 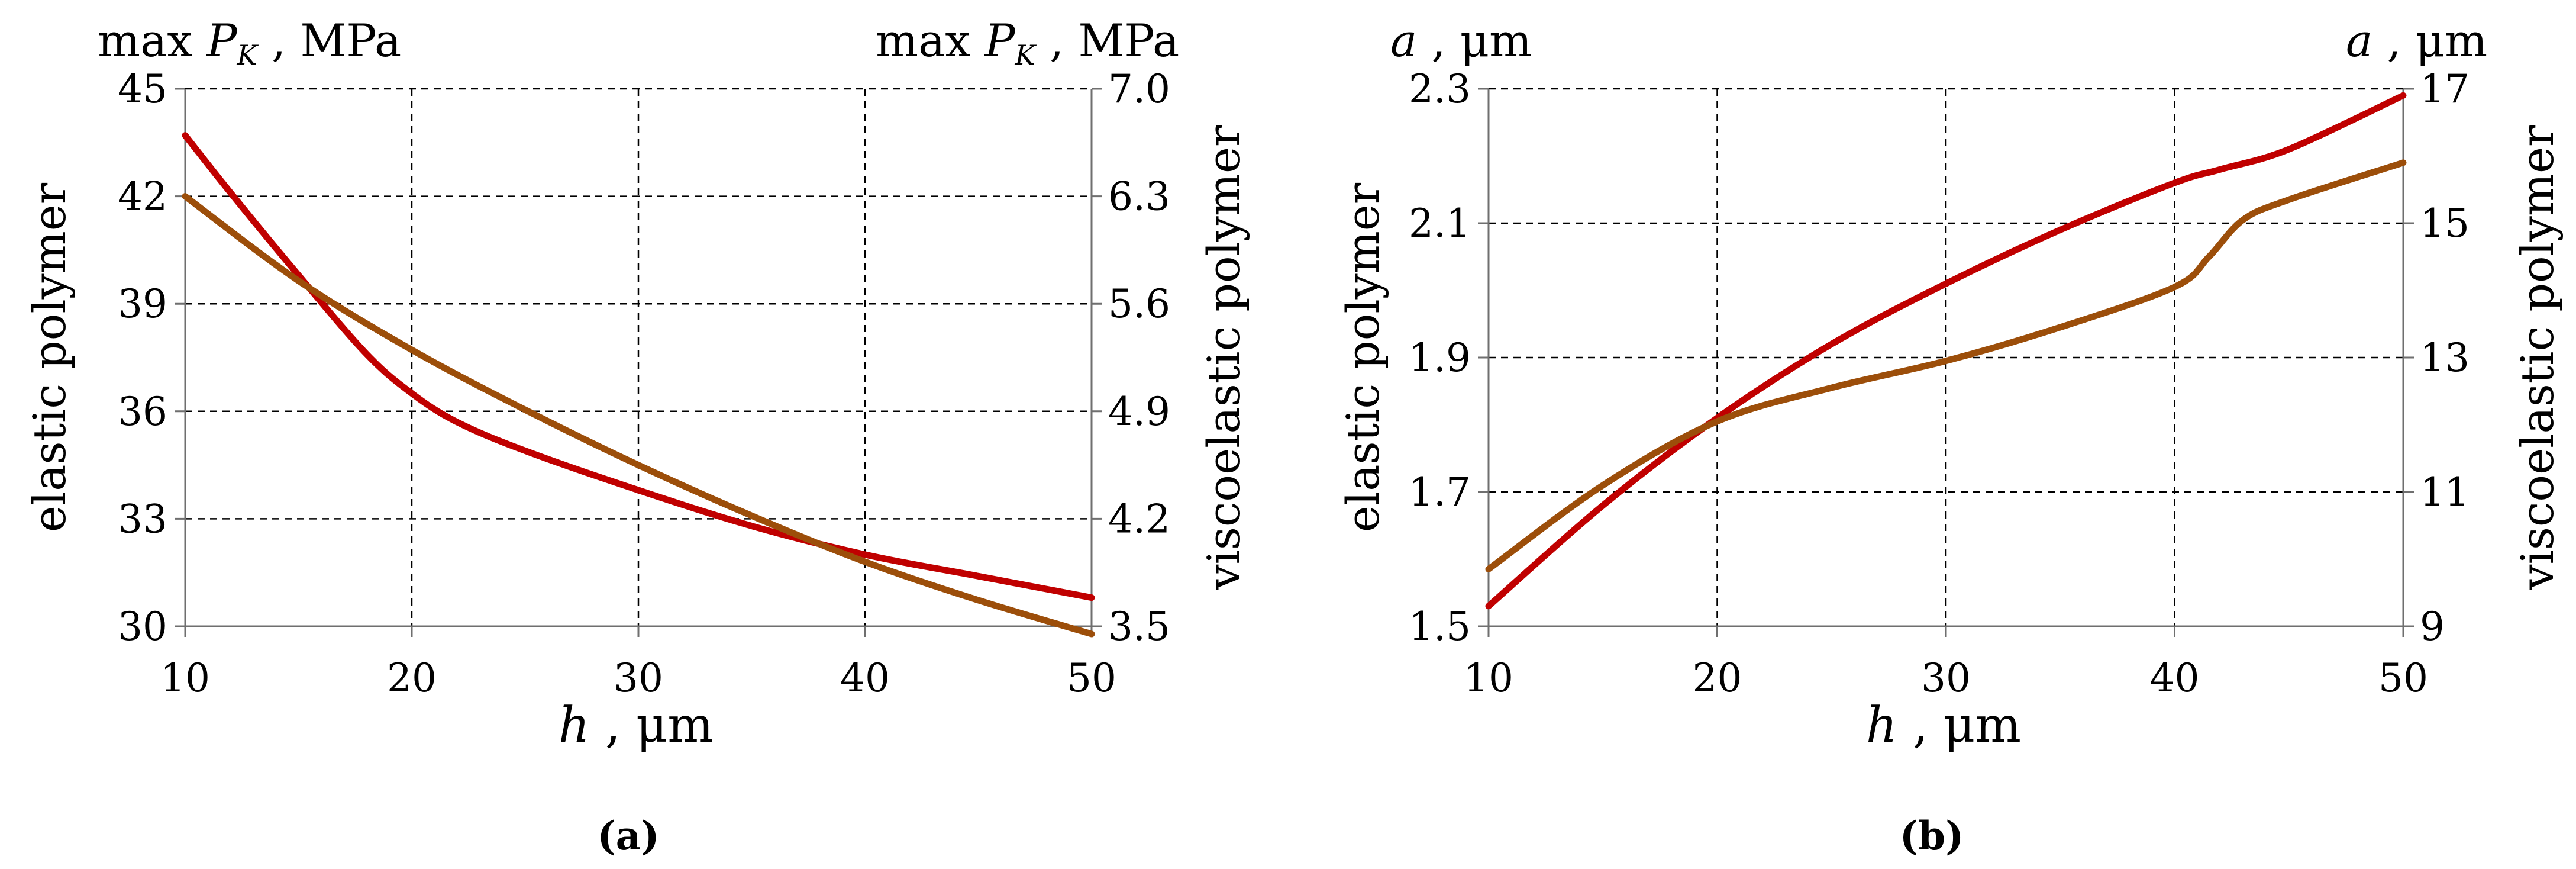 What do you see at coordinates (1139, 411) in the screenshot?
I see `right-tick-label: 4.9` at bounding box center [1139, 411].